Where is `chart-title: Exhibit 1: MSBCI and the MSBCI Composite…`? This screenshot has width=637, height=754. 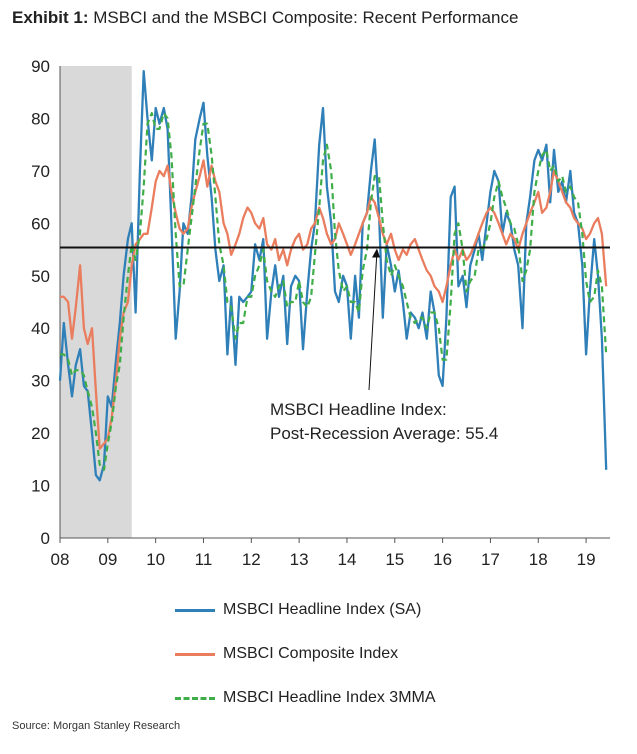
chart-title: Exhibit 1: MSBCI and the MSBCI Composite… is located at coordinates (265, 18).